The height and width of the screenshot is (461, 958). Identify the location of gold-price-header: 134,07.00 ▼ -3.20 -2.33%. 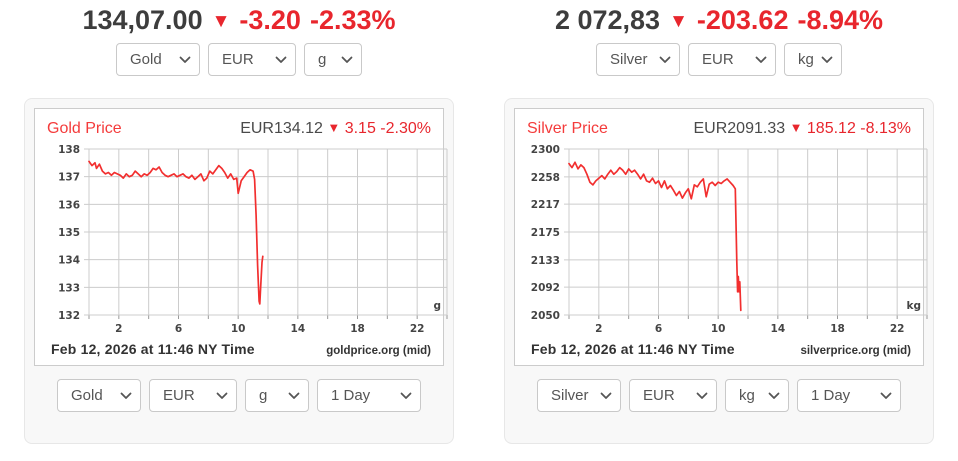
(239, 20).